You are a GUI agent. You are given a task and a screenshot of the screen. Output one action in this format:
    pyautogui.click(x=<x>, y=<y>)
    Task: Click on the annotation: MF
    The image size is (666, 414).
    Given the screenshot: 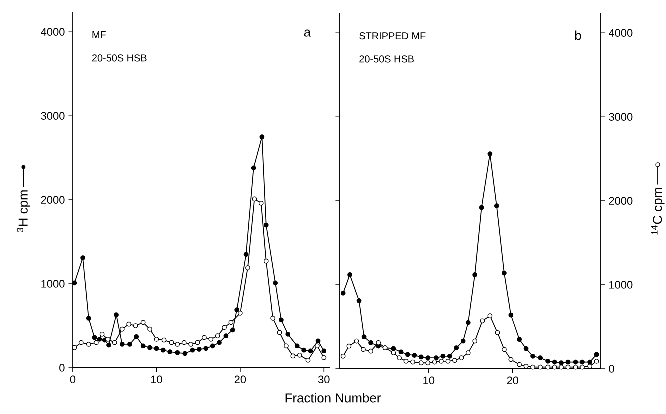 What is the action you would take?
    pyautogui.click(x=99, y=35)
    